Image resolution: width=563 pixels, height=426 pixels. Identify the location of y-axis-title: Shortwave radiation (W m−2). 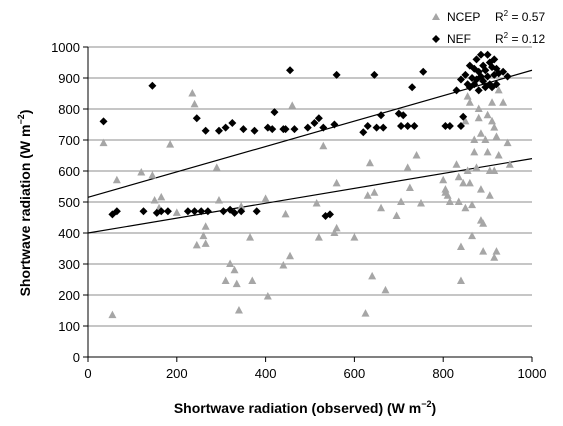
(24, 203).